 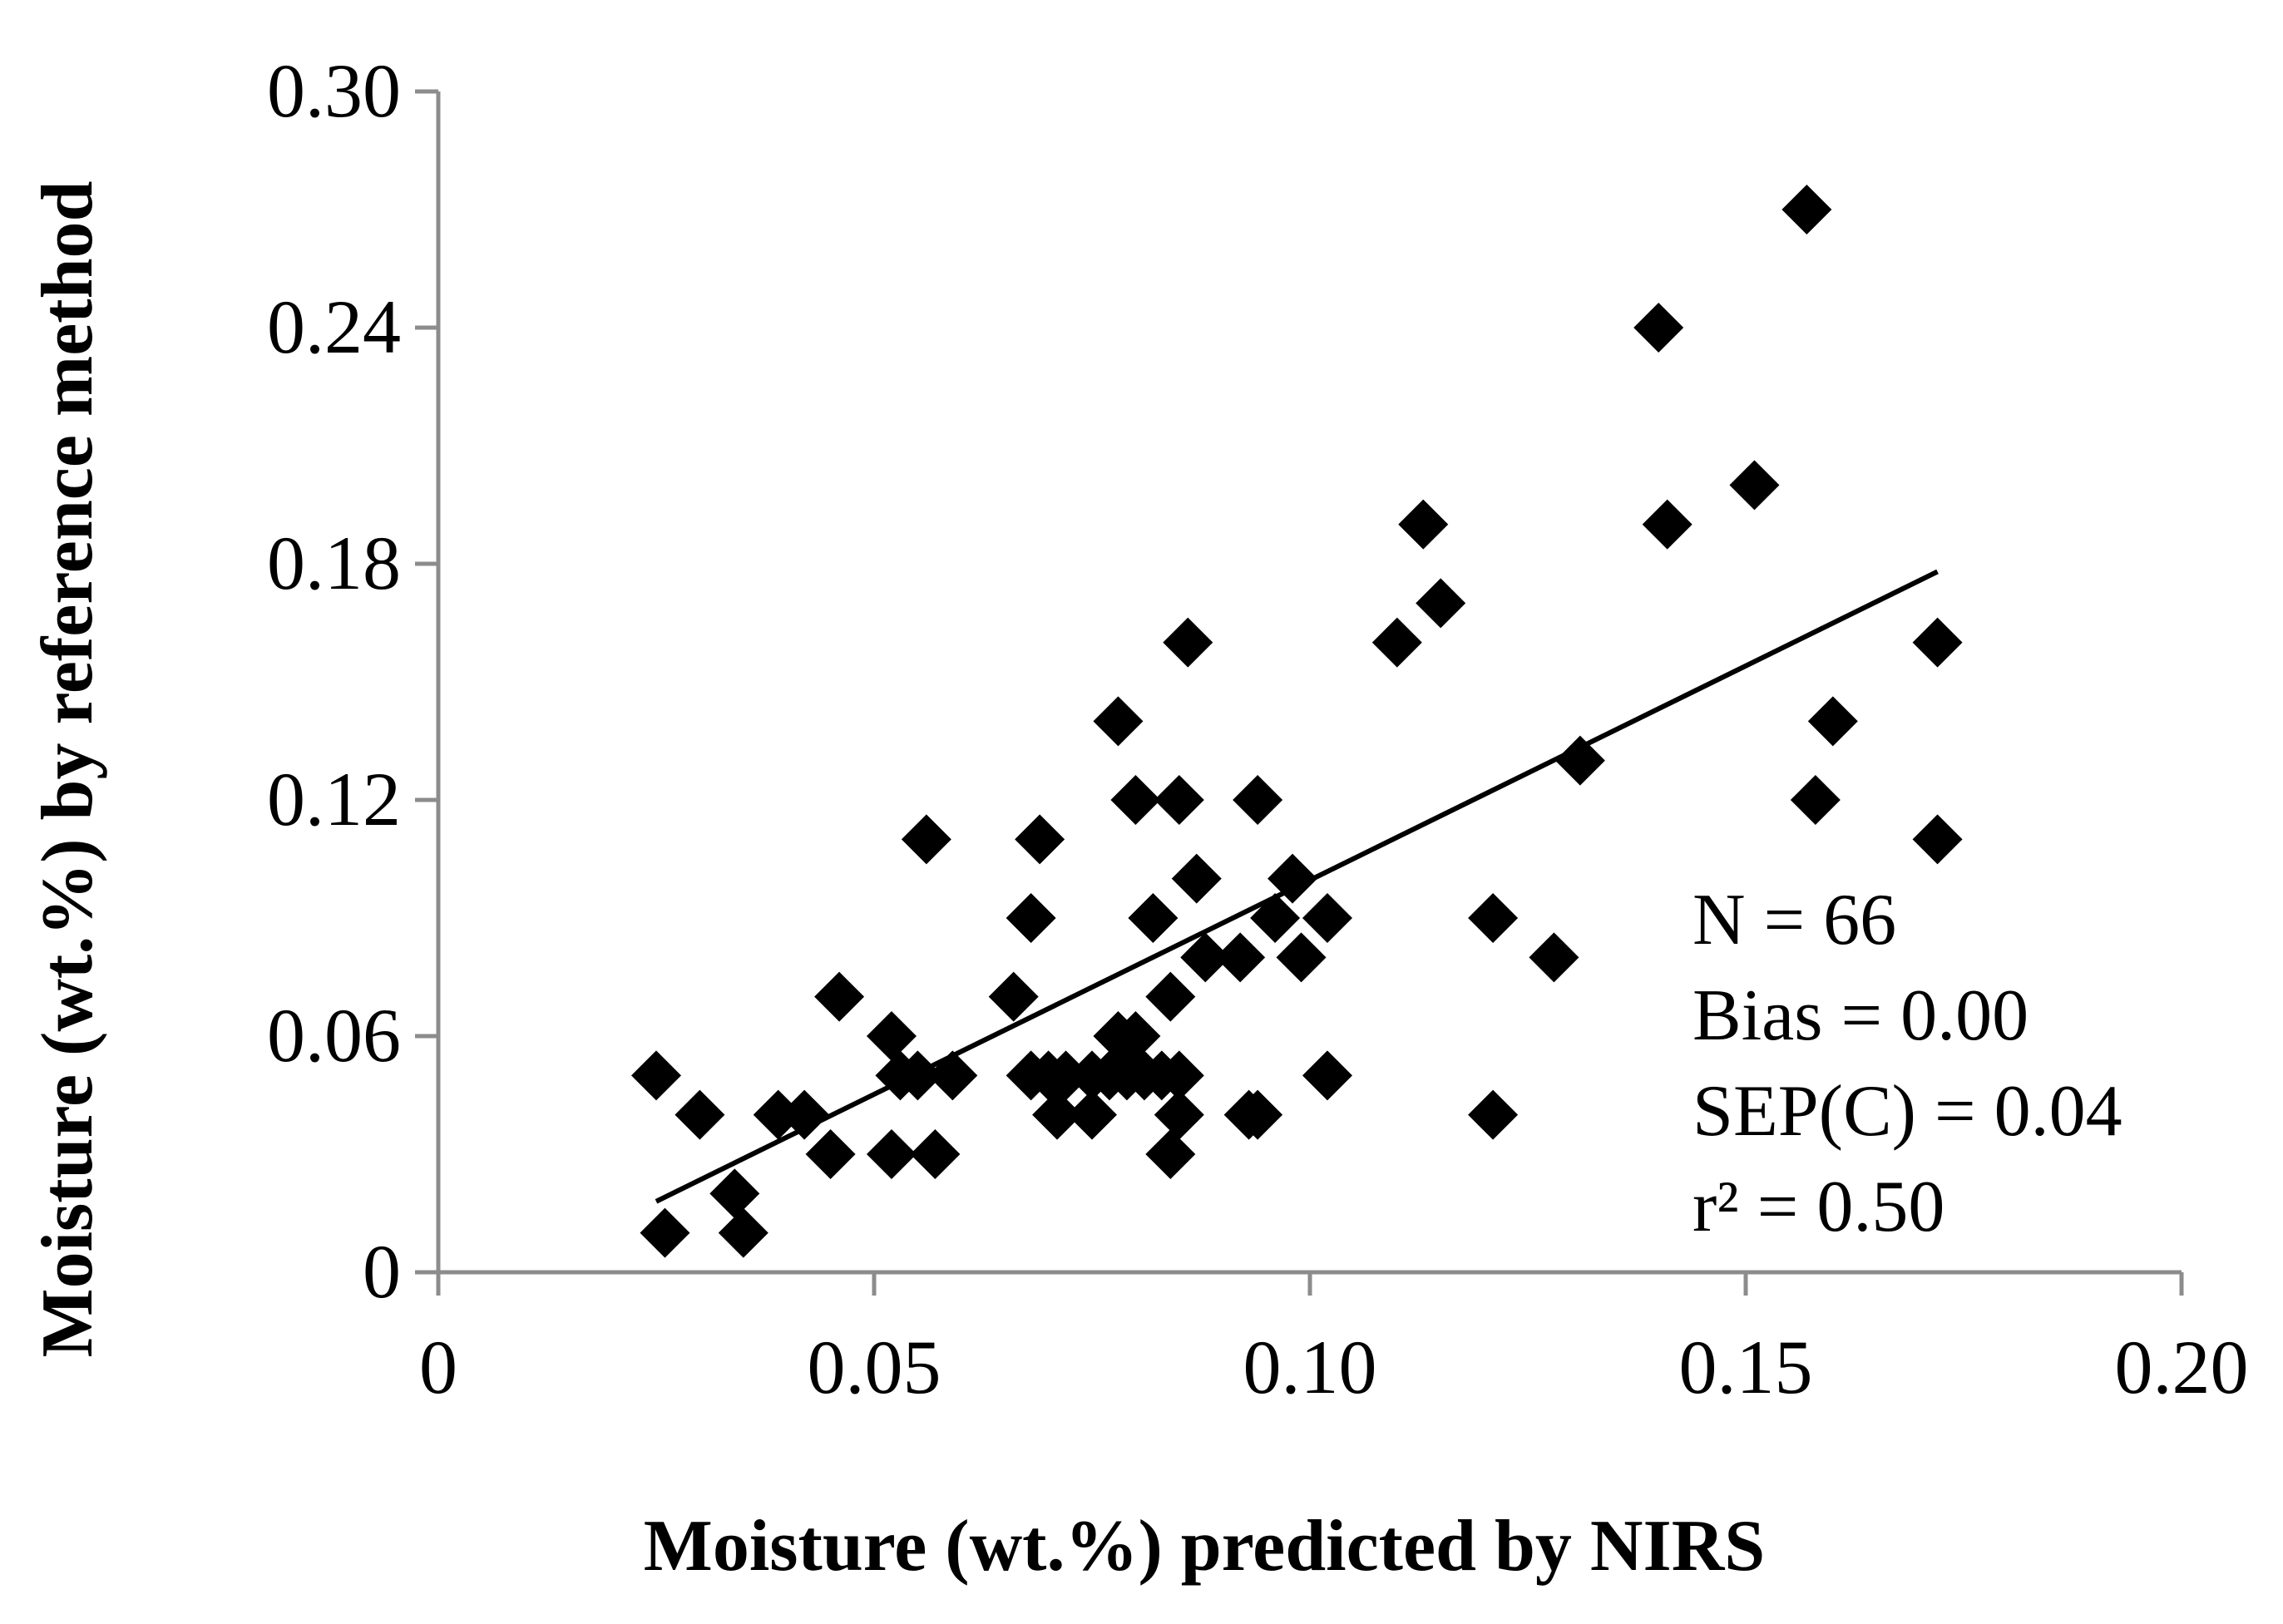 What do you see at coordinates (67, 769) in the screenshot?
I see `y-axis-title: Moisture (wt.%) by reference method` at bounding box center [67, 769].